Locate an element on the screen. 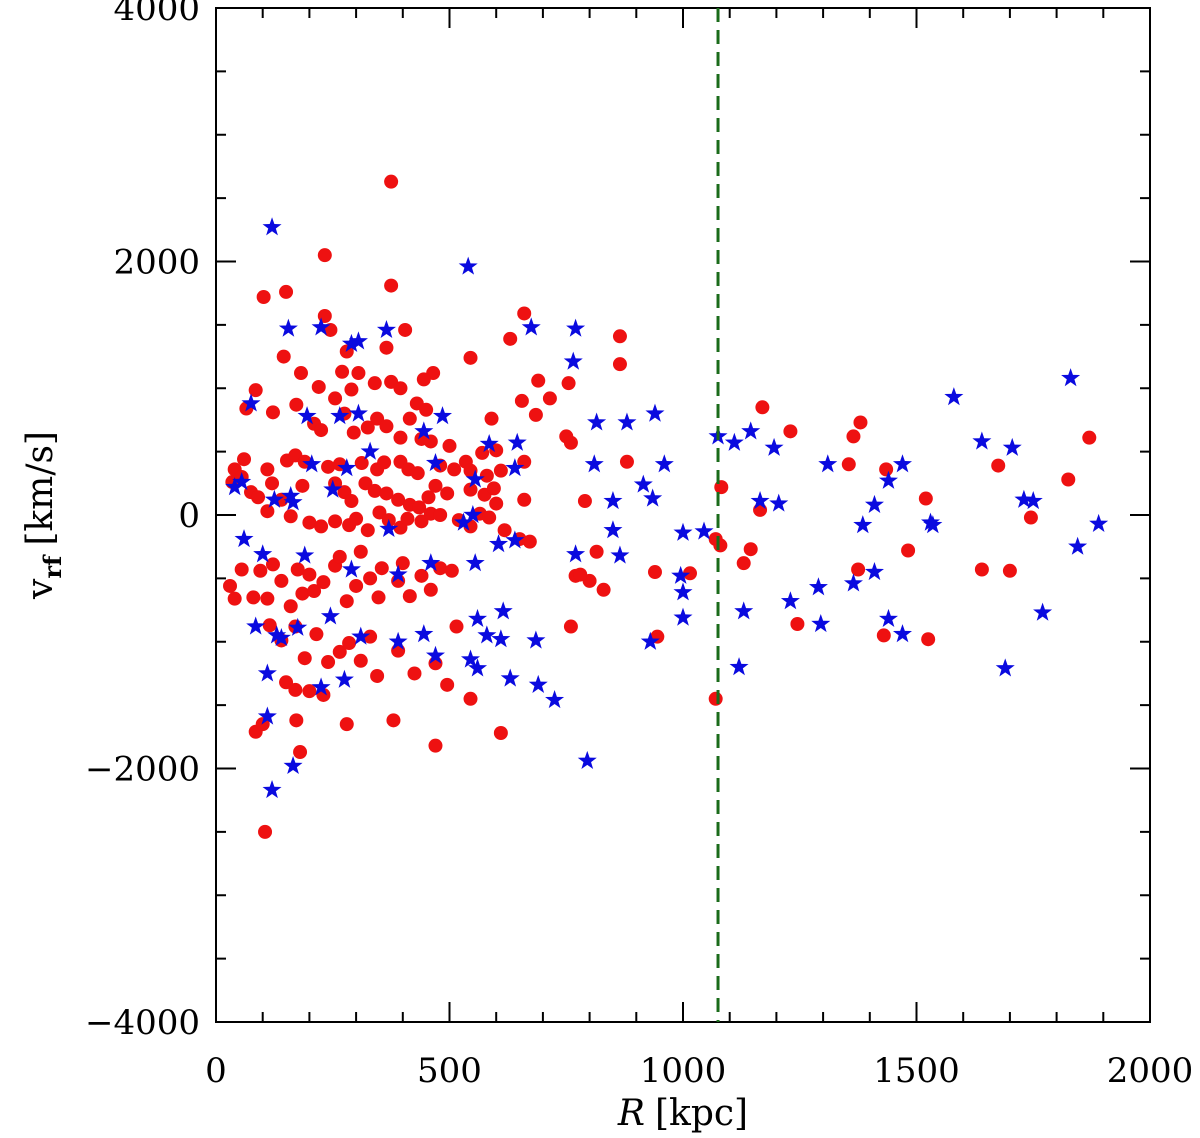 This screenshot has height=1138, width=1200. x-tick-label: 2000 is located at coordinates (1150, 1071).